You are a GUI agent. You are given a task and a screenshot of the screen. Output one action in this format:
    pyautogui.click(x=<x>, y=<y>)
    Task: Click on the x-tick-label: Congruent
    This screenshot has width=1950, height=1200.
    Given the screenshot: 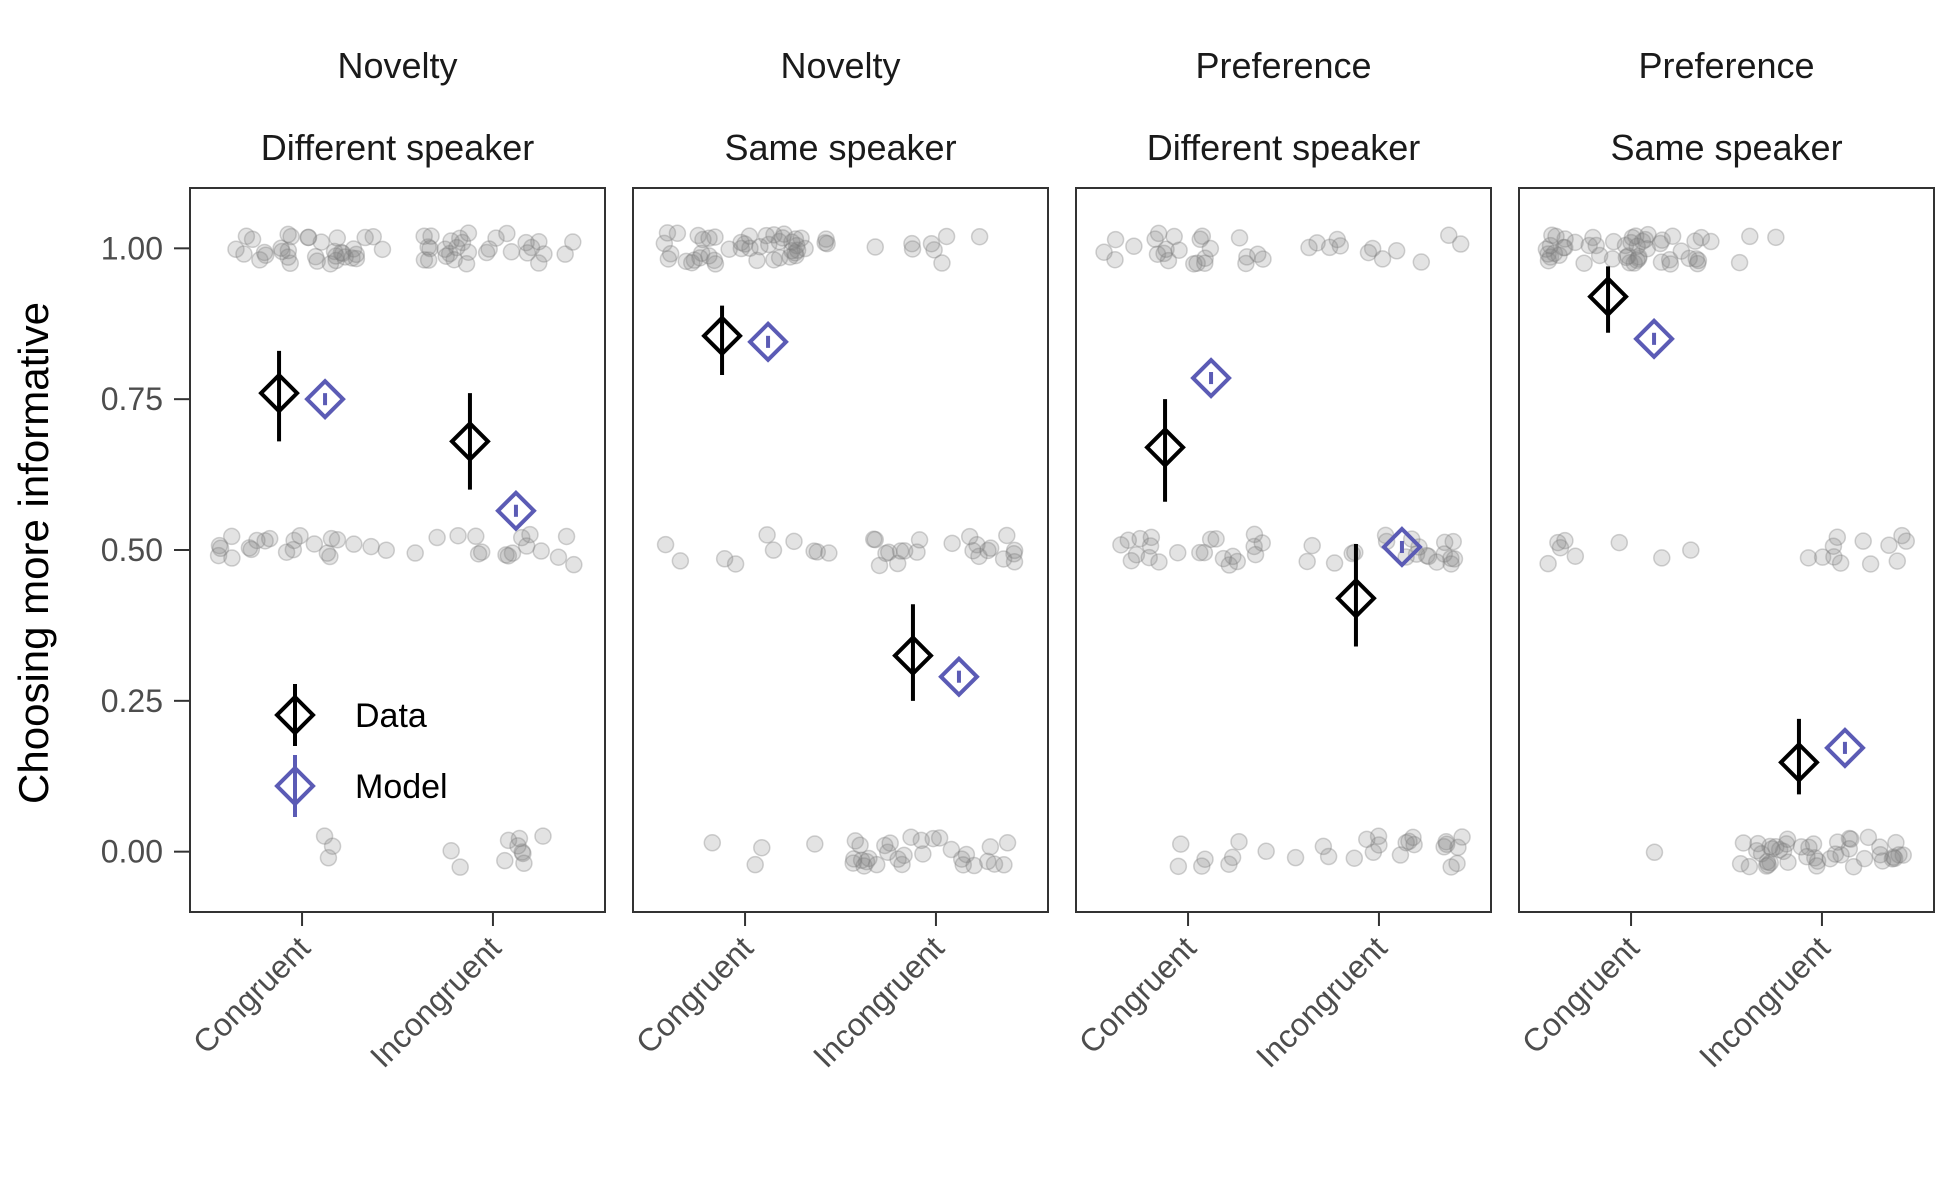 What is the action you would take?
    pyautogui.click(x=1137, y=994)
    